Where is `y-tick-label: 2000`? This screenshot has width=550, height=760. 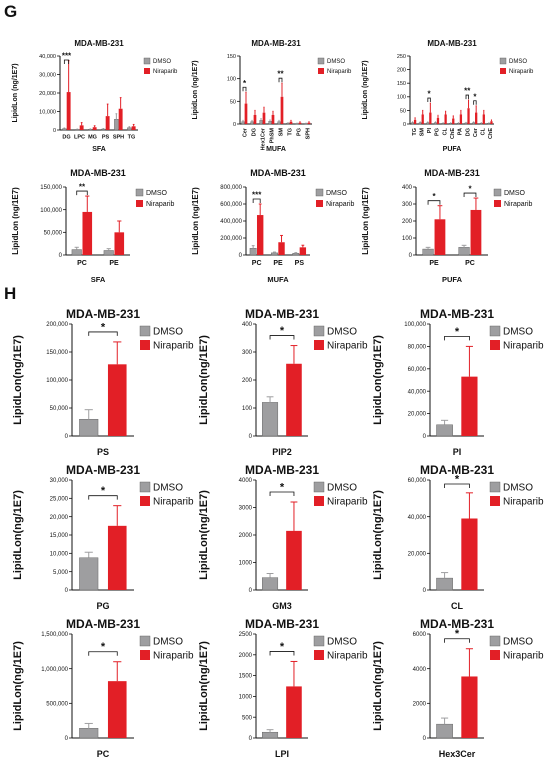 y-tick-label: 2000 is located at coordinates (420, 704).